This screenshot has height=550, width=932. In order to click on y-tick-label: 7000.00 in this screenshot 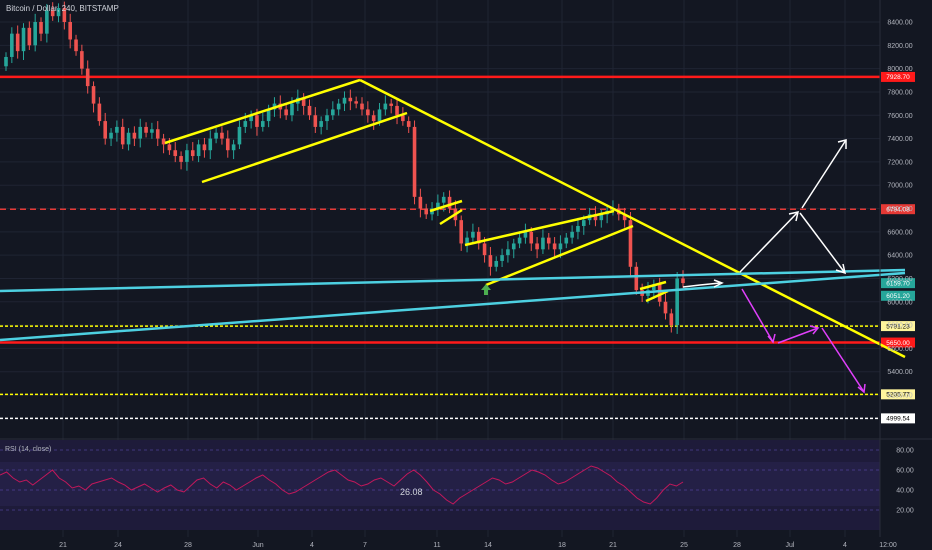, I will do `click(899, 186)`.